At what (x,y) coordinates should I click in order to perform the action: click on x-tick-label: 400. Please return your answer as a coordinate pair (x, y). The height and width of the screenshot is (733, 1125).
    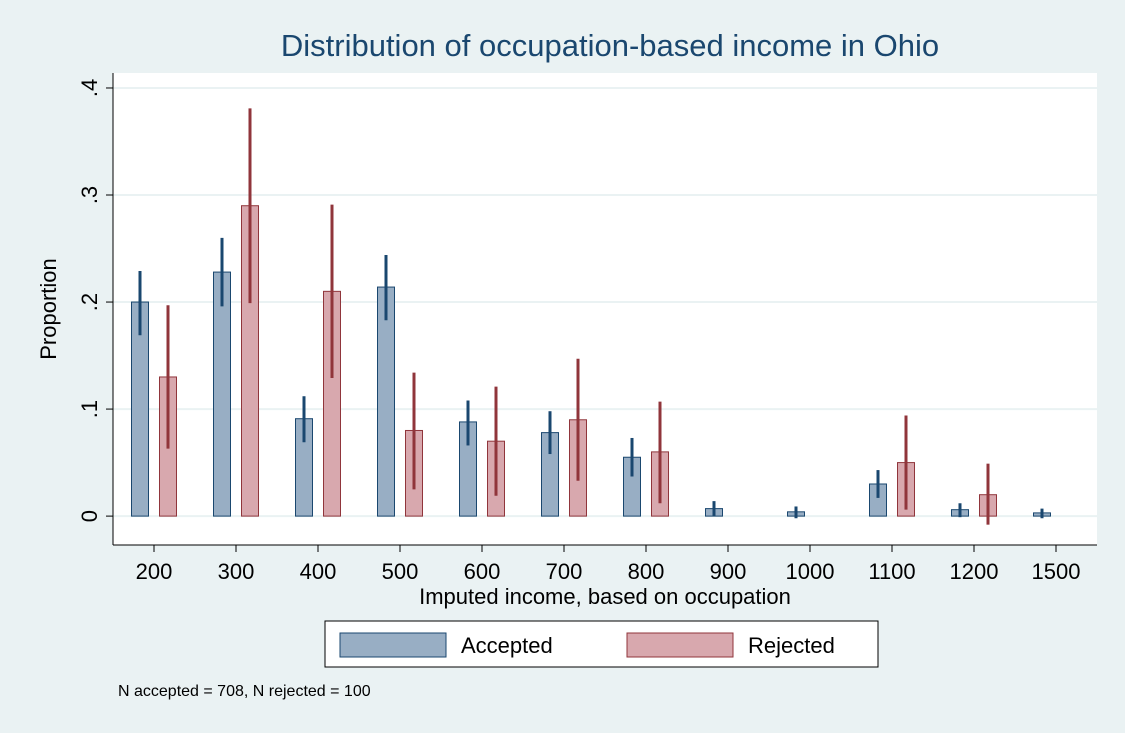
    Looking at the image, I should click on (318, 571).